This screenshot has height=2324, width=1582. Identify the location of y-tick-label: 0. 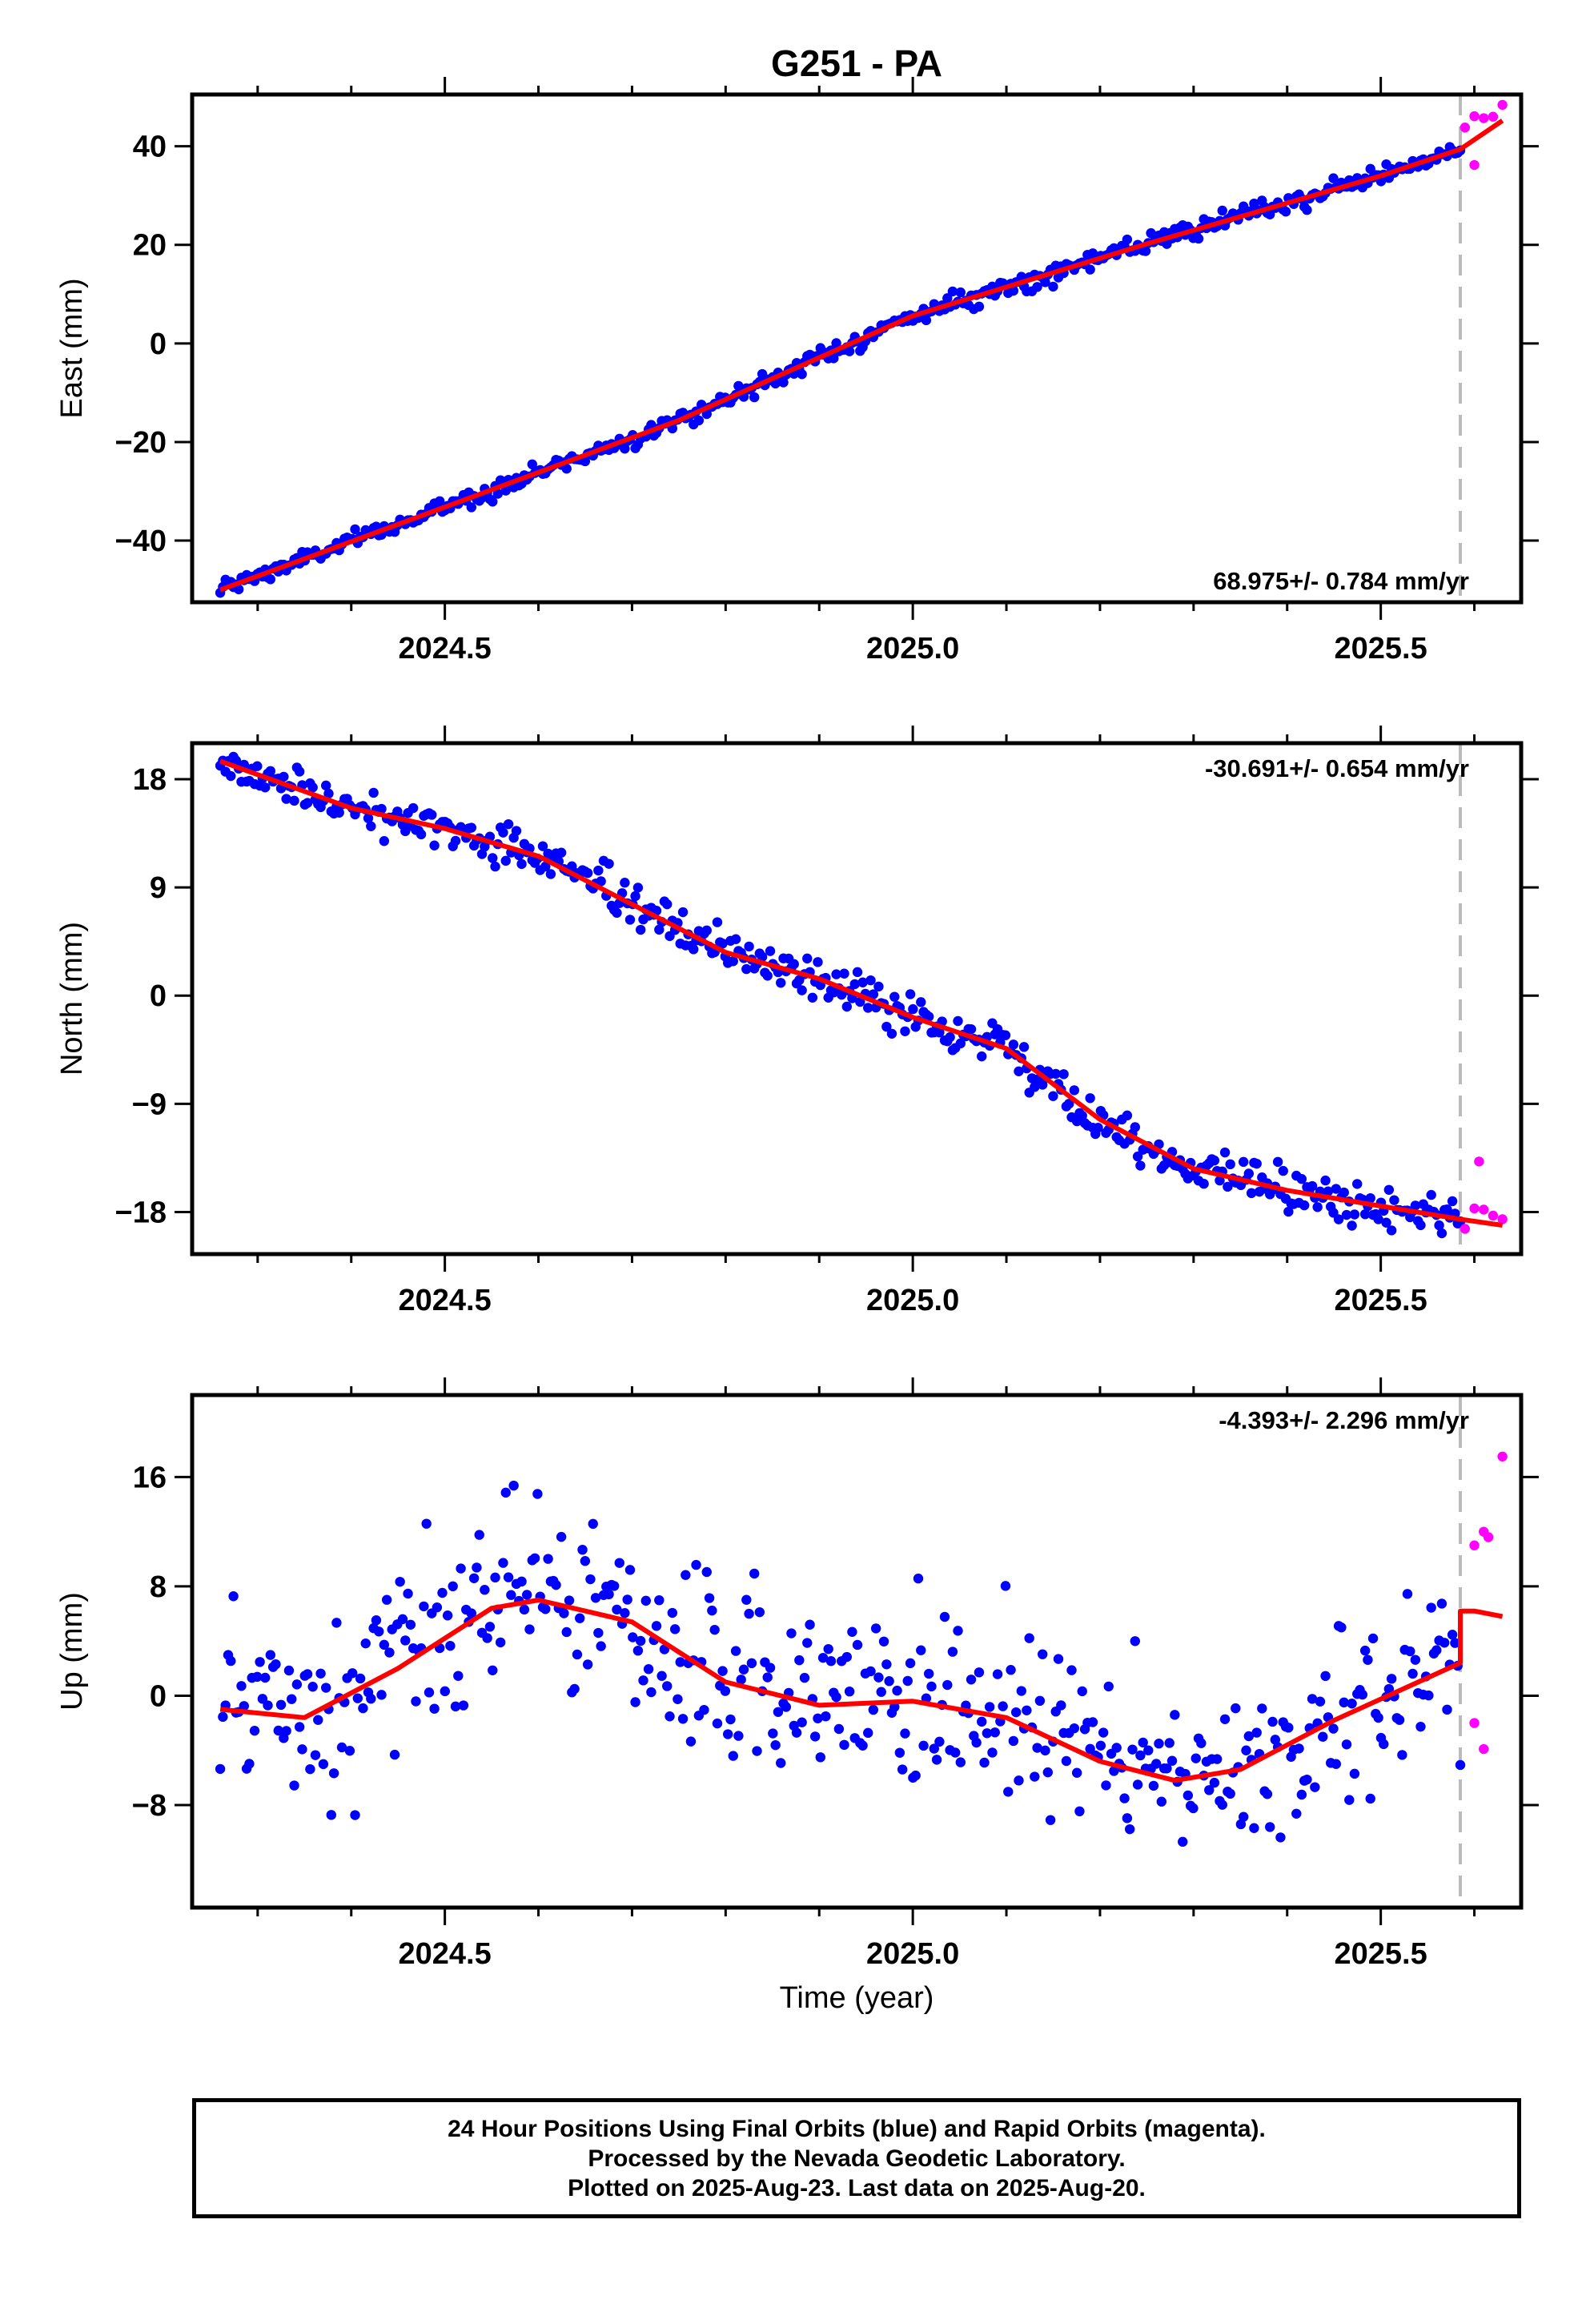
(158, 344).